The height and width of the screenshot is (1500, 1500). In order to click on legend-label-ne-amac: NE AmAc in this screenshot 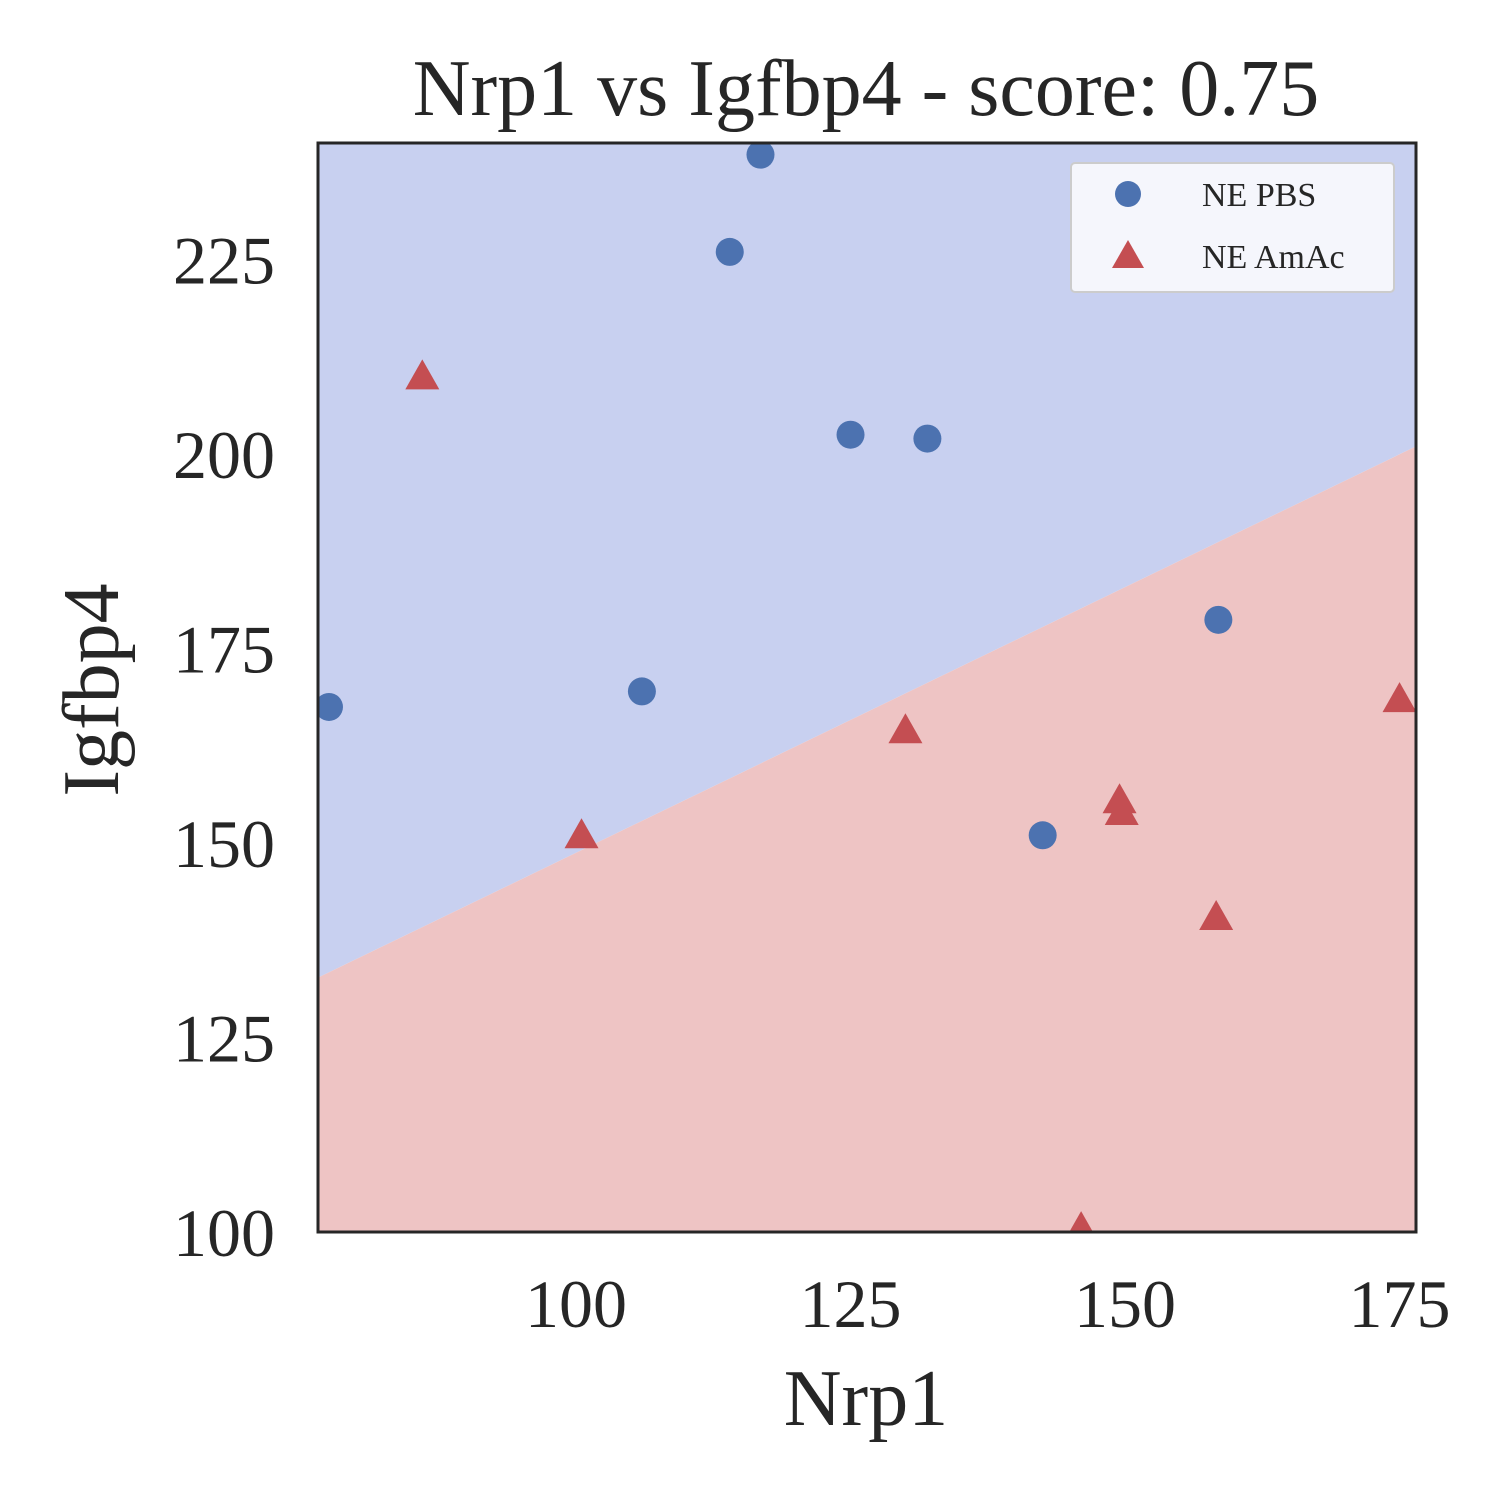, I will do `click(1273, 257)`.